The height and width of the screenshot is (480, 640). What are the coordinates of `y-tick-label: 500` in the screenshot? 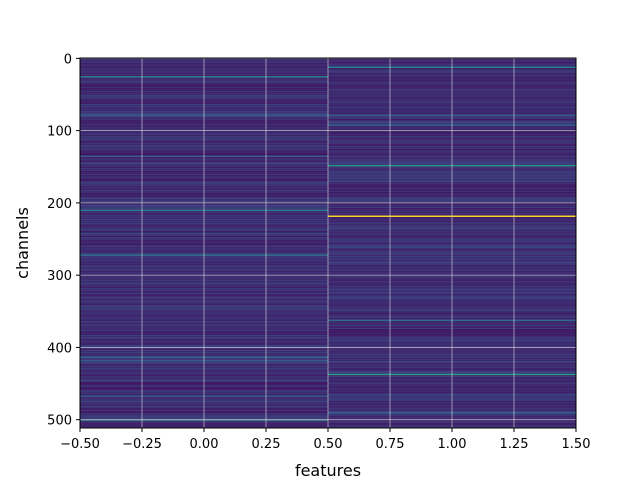 It's located at (59, 421).